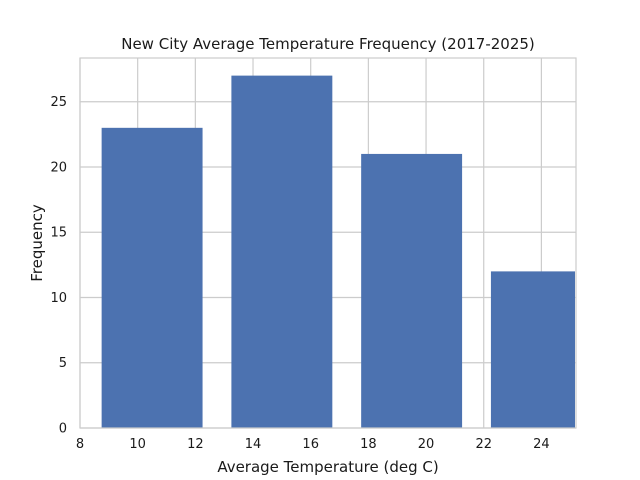 The height and width of the screenshot is (480, 640). What do you see at coordinates (80, 444) in the screenshot?
I see `x-tick-label: 8` at bounding box center [80, 444].